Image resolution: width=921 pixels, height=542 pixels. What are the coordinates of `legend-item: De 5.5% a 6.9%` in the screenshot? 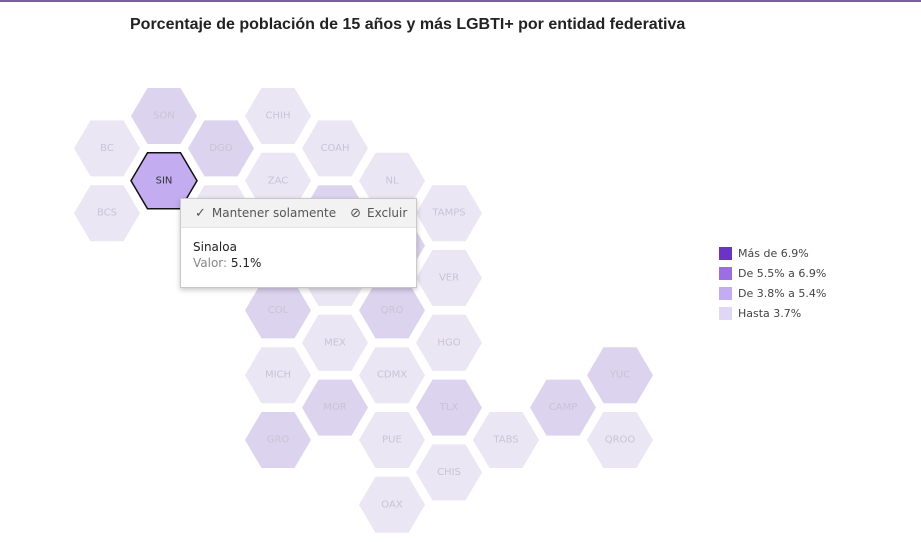 It's located at (772, 273).